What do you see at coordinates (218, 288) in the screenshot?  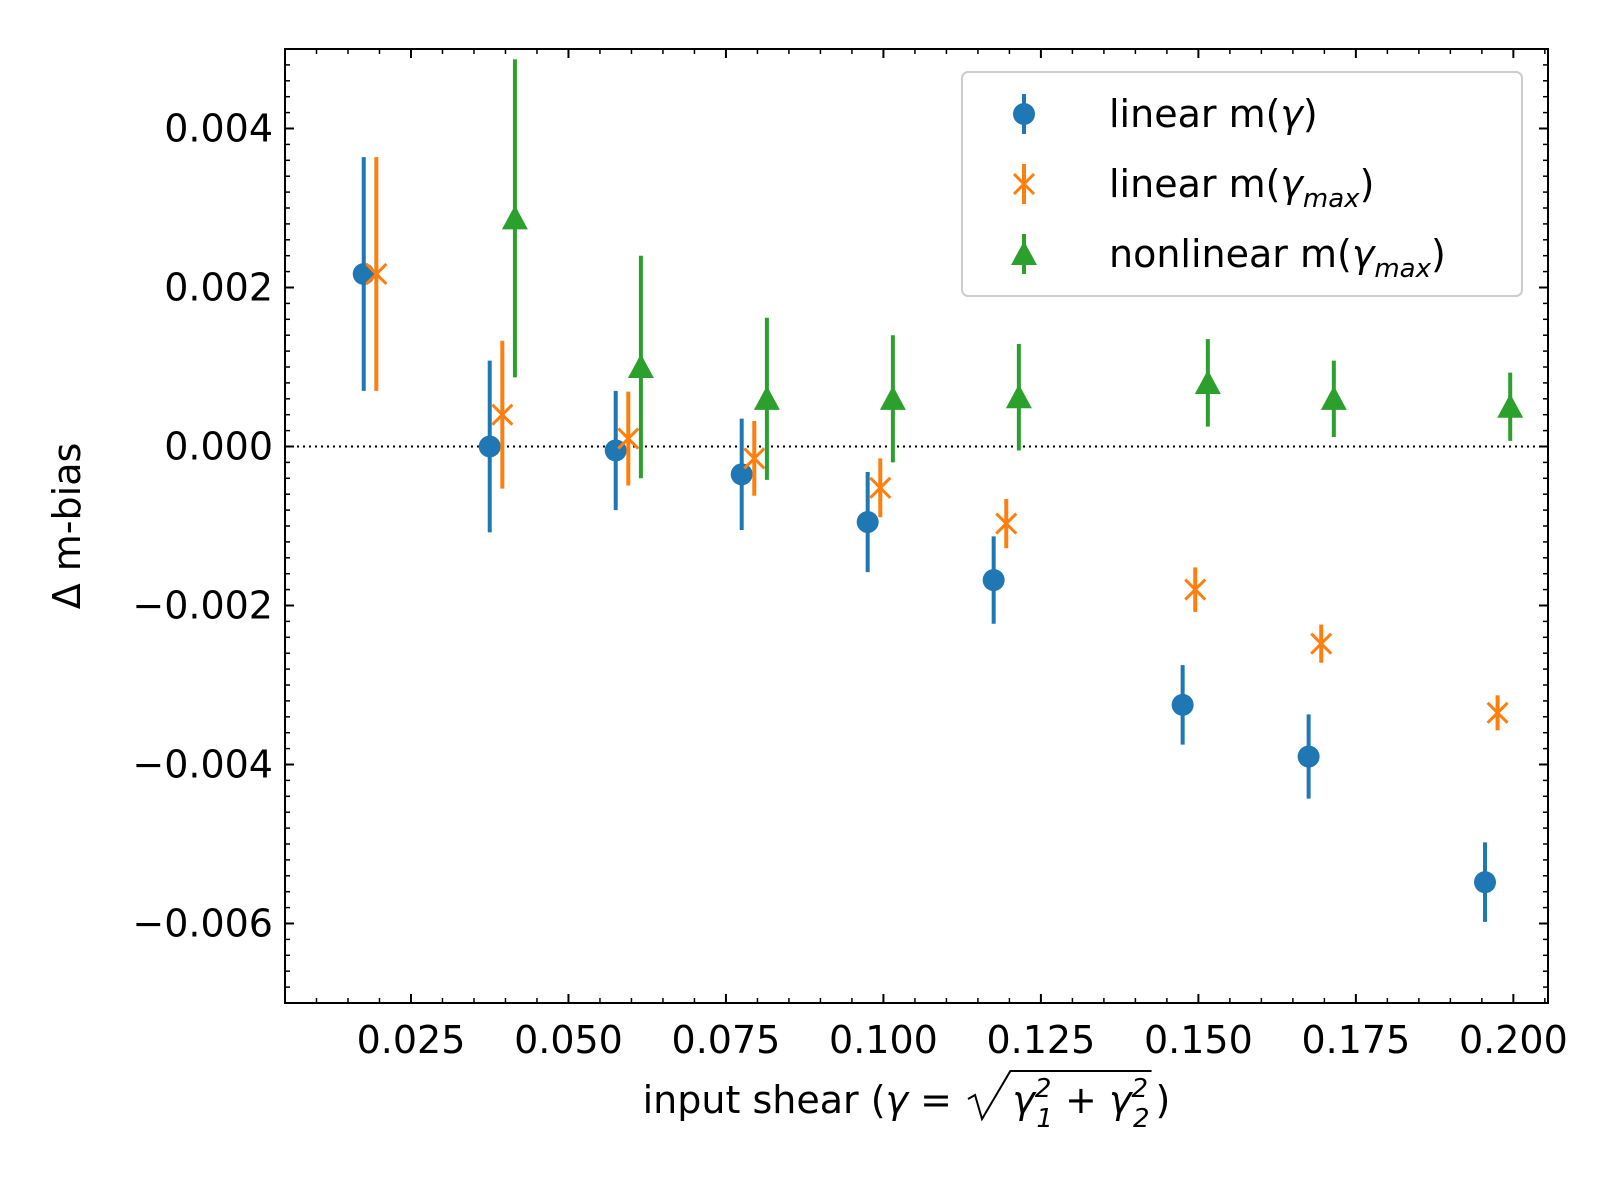 I see `y-tick-label: 0.002` at bounding box center [218, 288].